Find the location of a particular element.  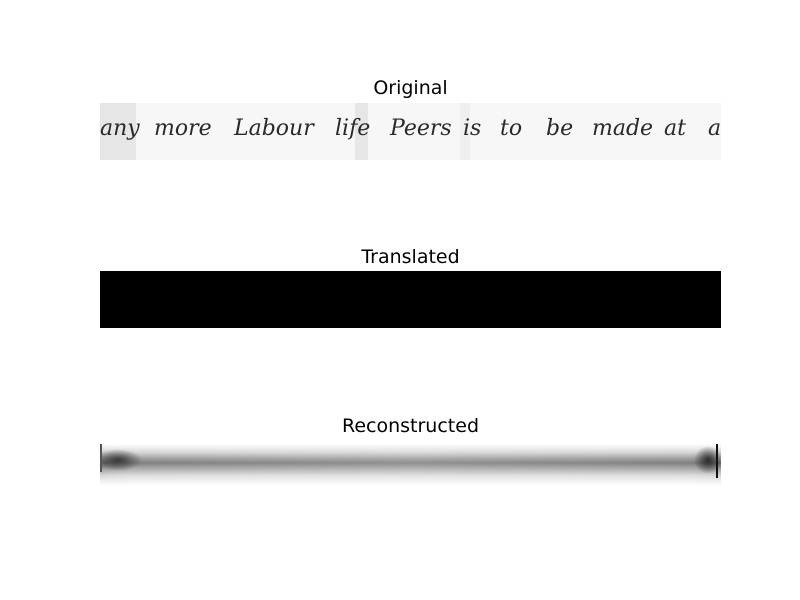

word-a: a is located at coordinates (714, 128).